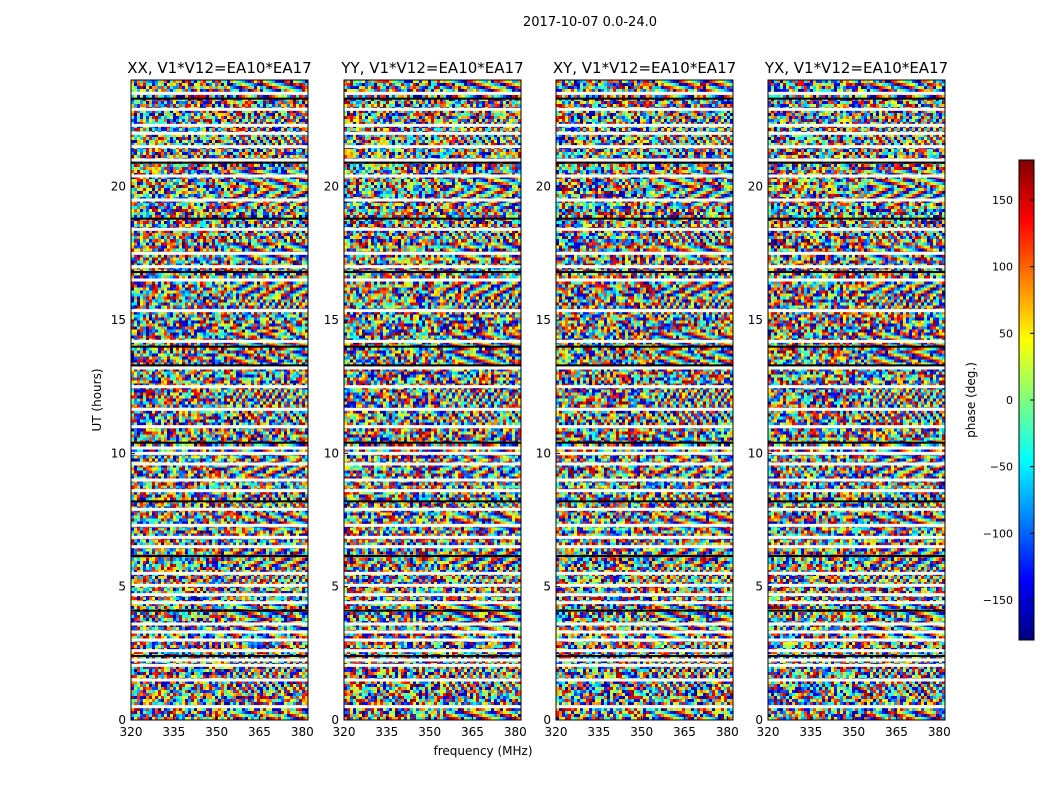 The height and width of the screenshot is (800, 1050). What do you see at coordinates (971, 400) in the screenshot?
I see `colorbar-label: phase (deg.)` at bounding box center [971, 400].